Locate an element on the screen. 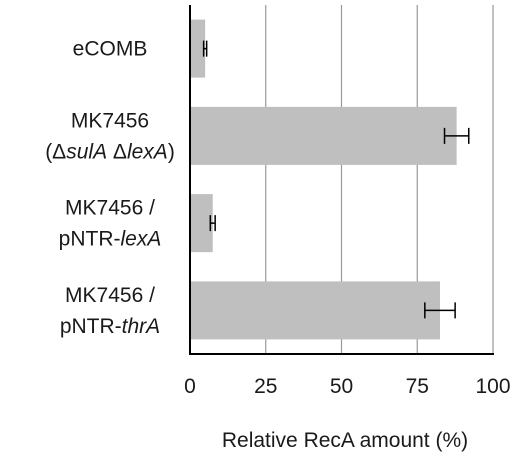  x-tick-label: 100 is located at coordinates (492, 386).